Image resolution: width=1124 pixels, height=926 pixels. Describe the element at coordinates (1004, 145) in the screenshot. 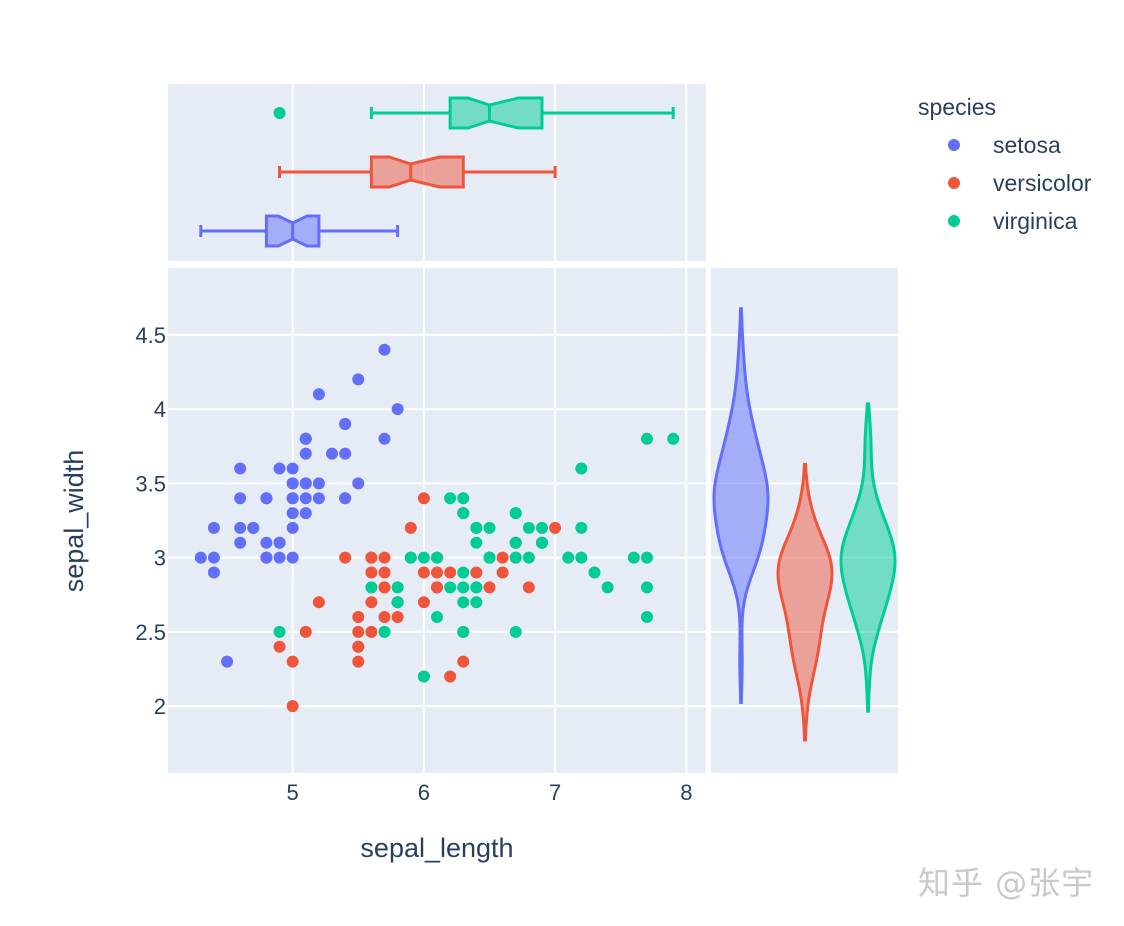

I see `legend-item-setosa: setosa` at that location.